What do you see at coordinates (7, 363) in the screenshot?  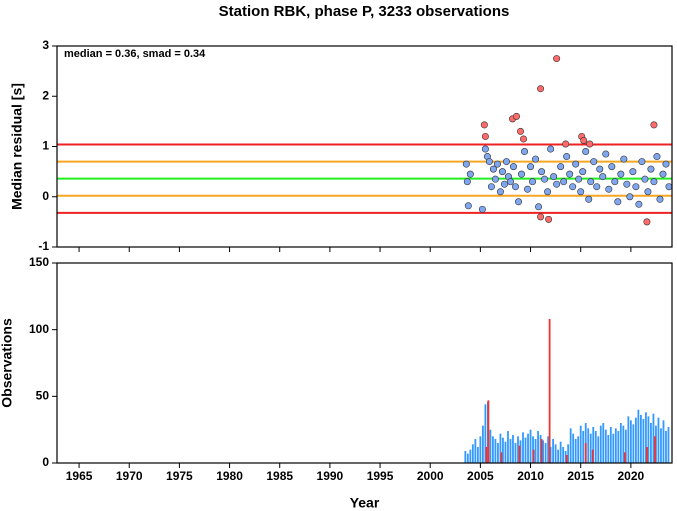 I see `y-axis-label: Observations` at bounding box center [7, 363].